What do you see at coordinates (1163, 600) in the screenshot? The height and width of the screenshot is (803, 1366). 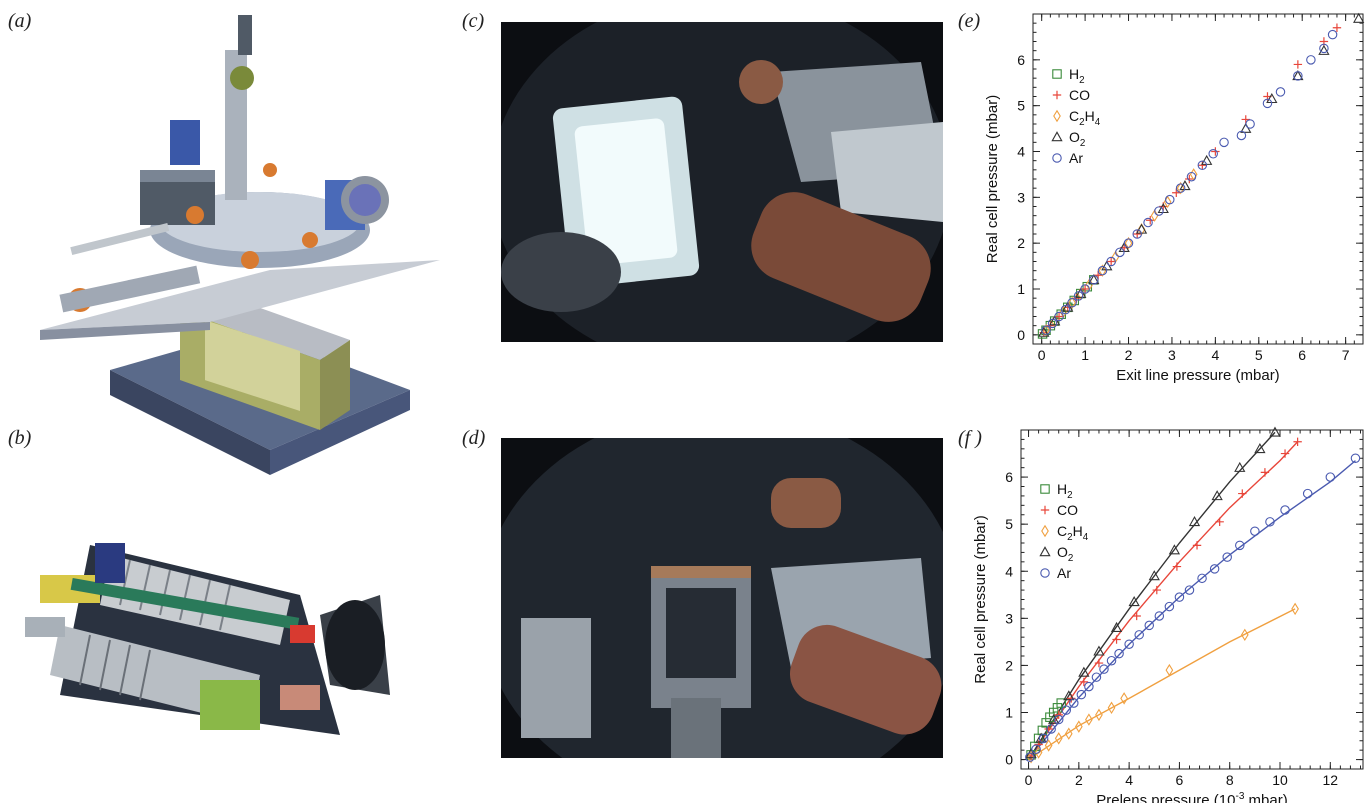 I see `fit-line-co` at bounding box center [1163, 600].